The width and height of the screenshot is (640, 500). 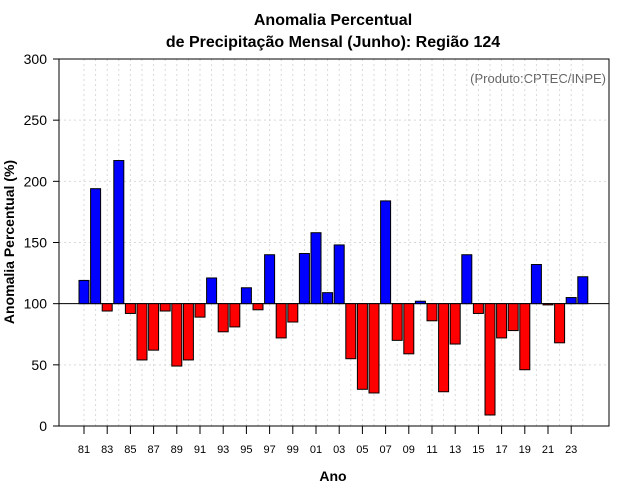 I want to click on y-tick-label: 250, so click(x=36, y=120).